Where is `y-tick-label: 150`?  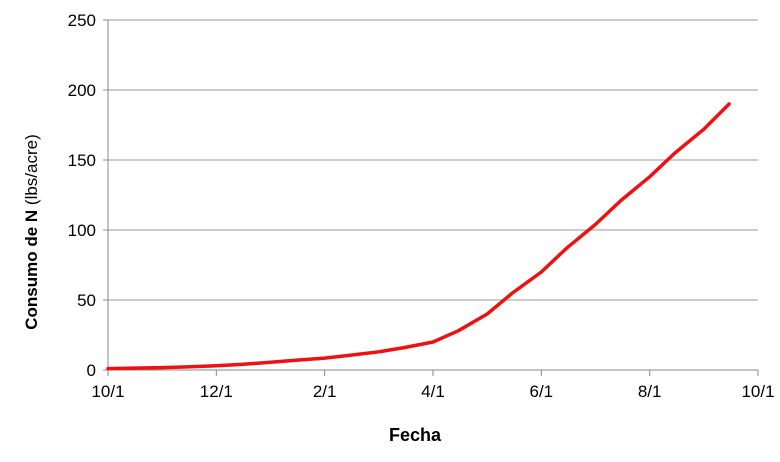
y-tick-label: 150 is located at coordinates (82, 160).